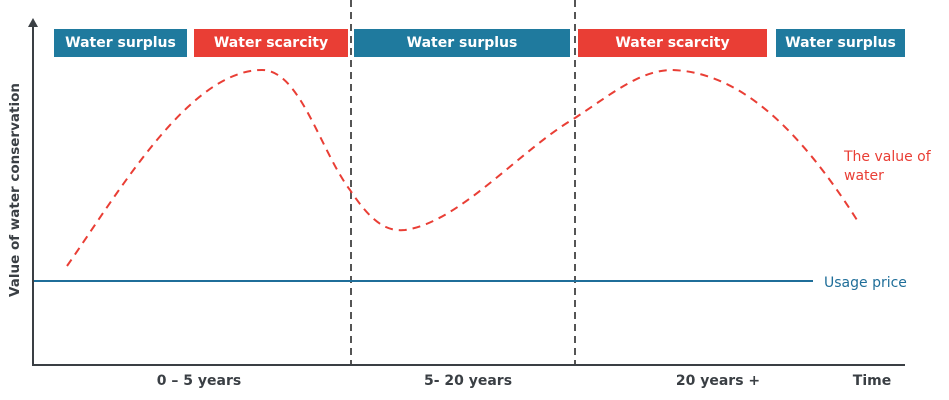 The width and height of the screenshot is (949, 400). What do you see at coordinates (872, 381) in the screenshot?
I see `x-axis-label: Time` at bounding box center [872, 381].